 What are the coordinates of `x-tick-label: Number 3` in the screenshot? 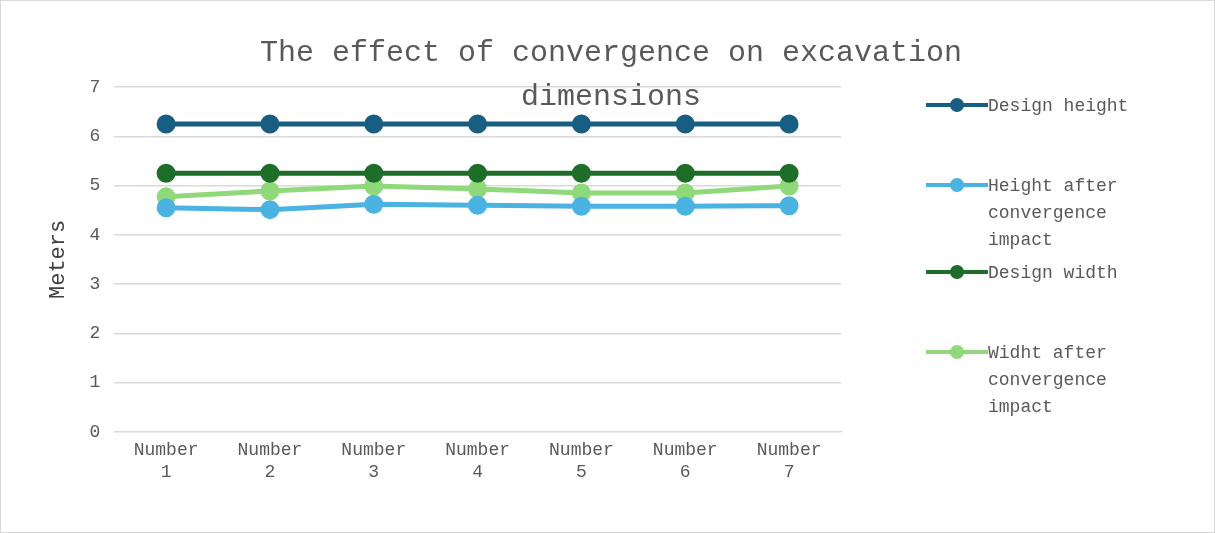 It's located at (374, 461).